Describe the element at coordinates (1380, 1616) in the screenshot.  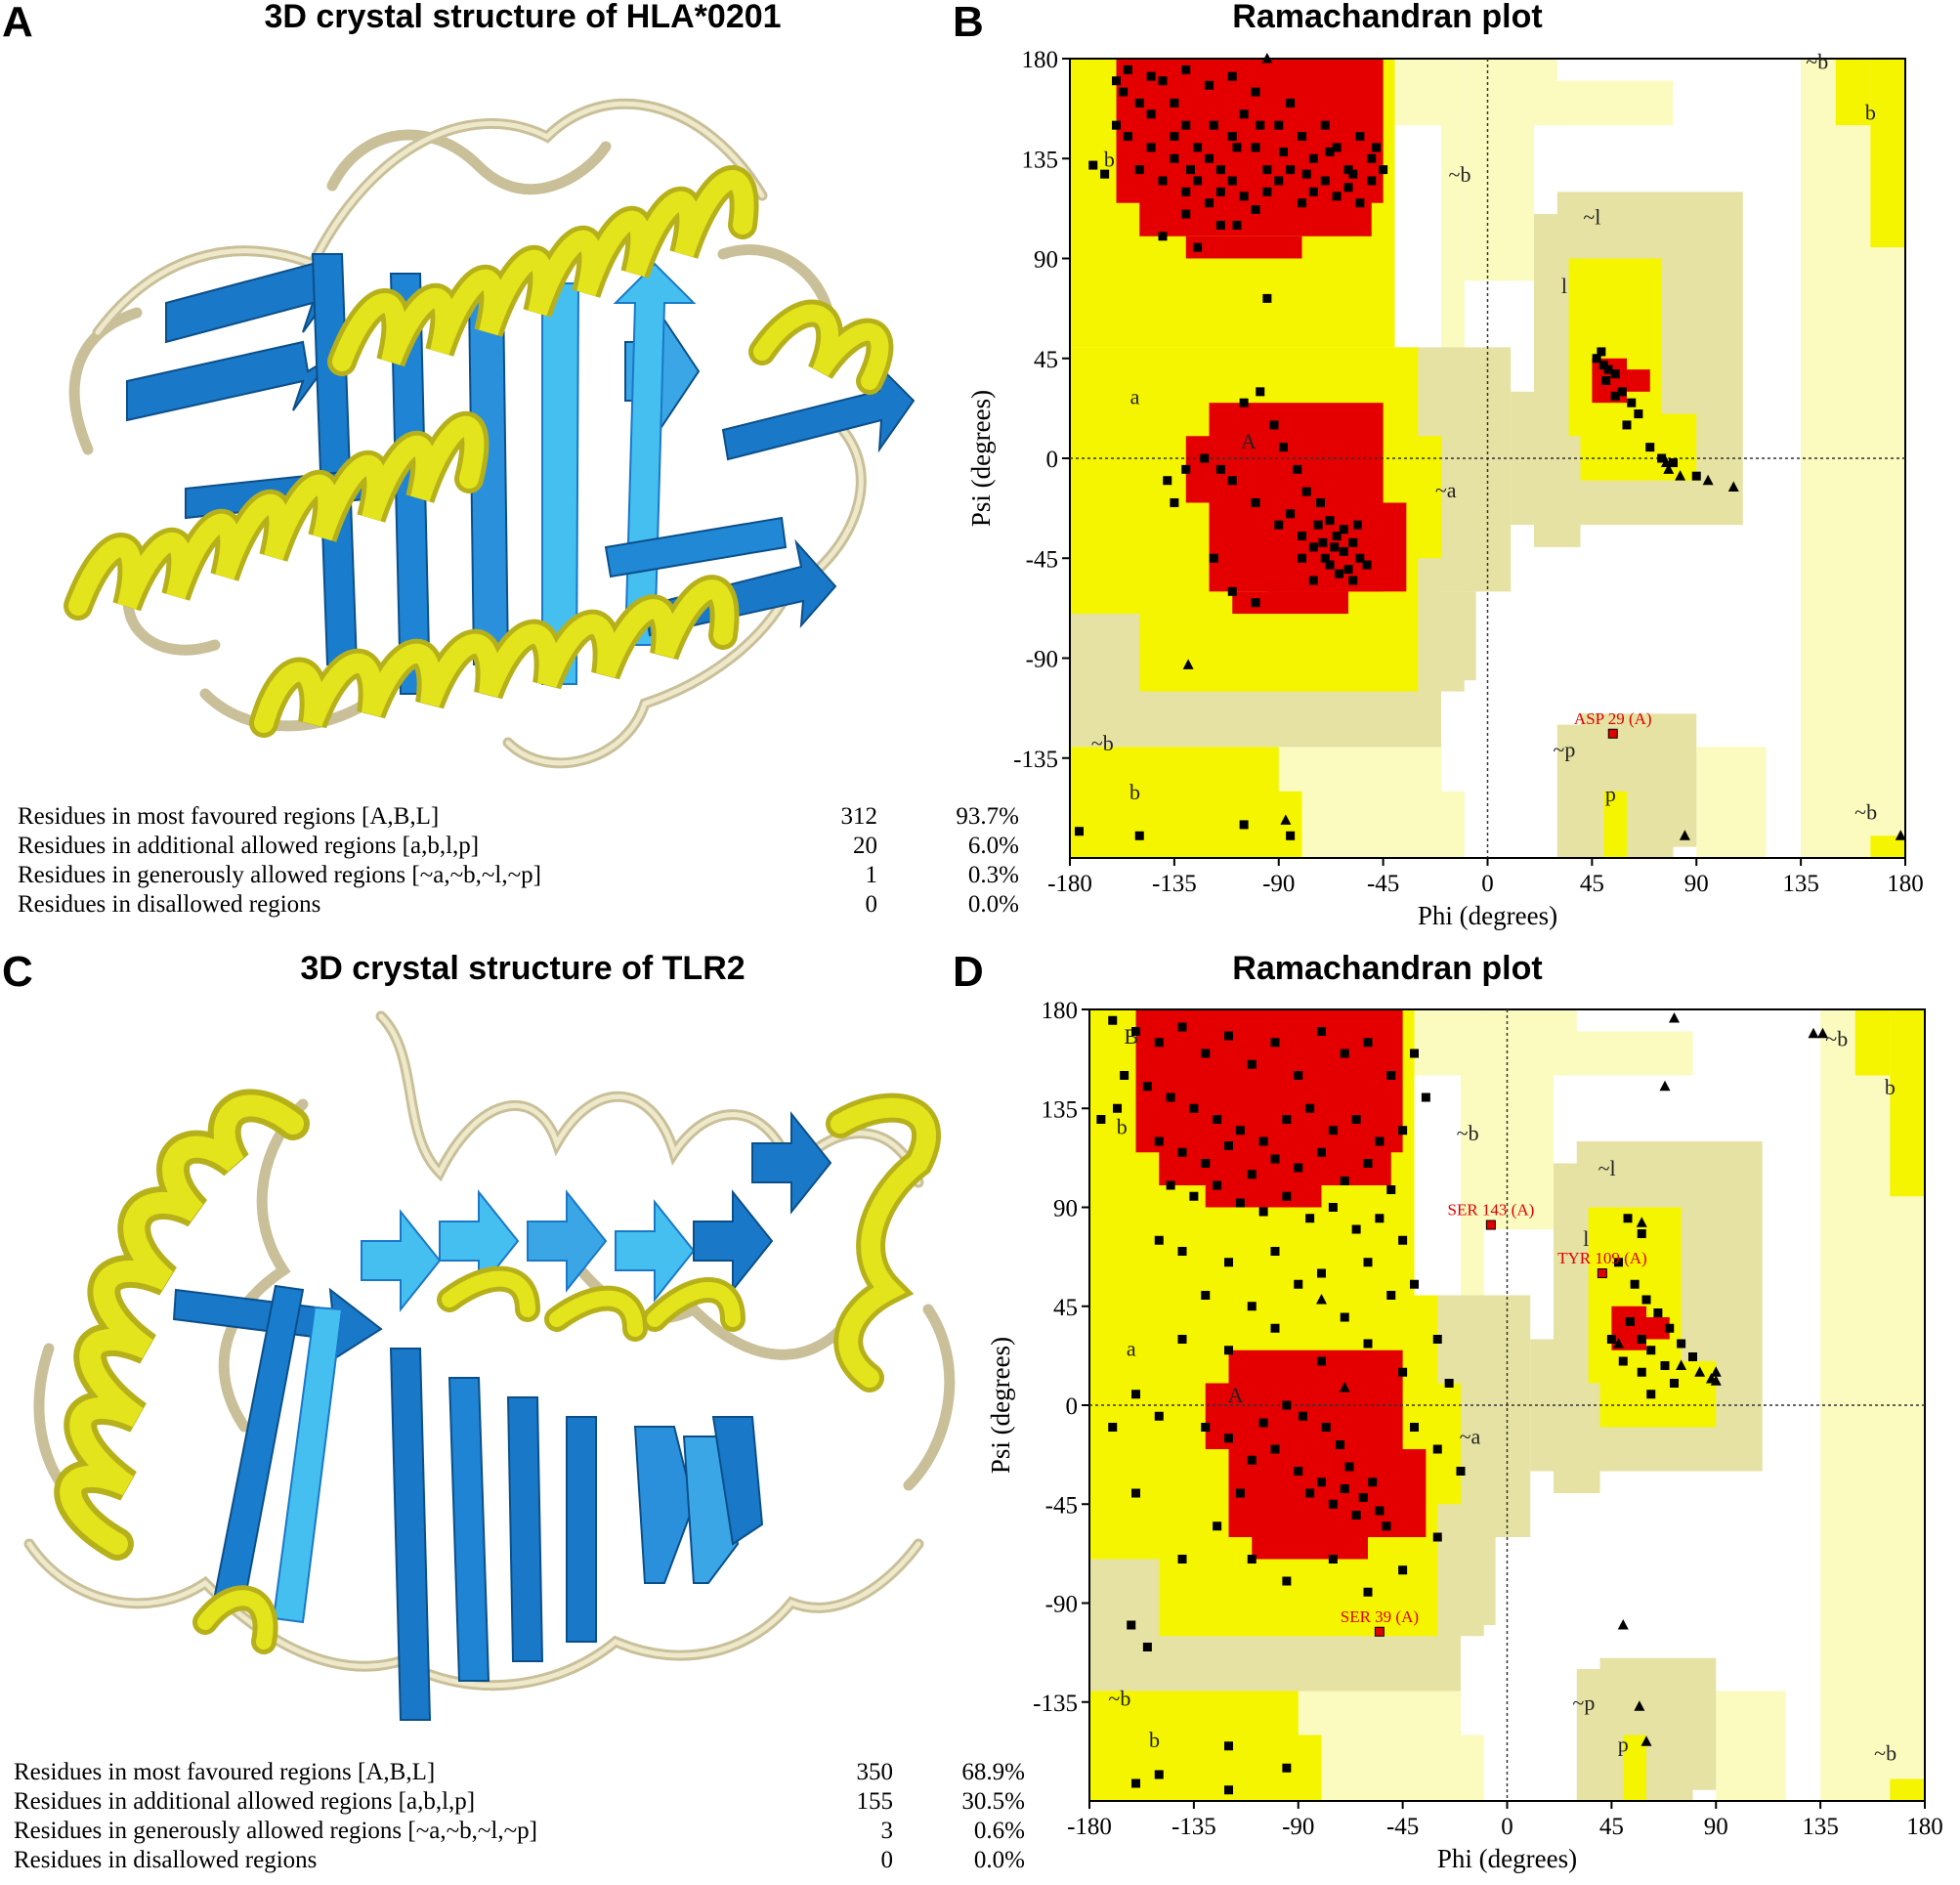
I see `outlier-label: SER 39 (A)` at that location.